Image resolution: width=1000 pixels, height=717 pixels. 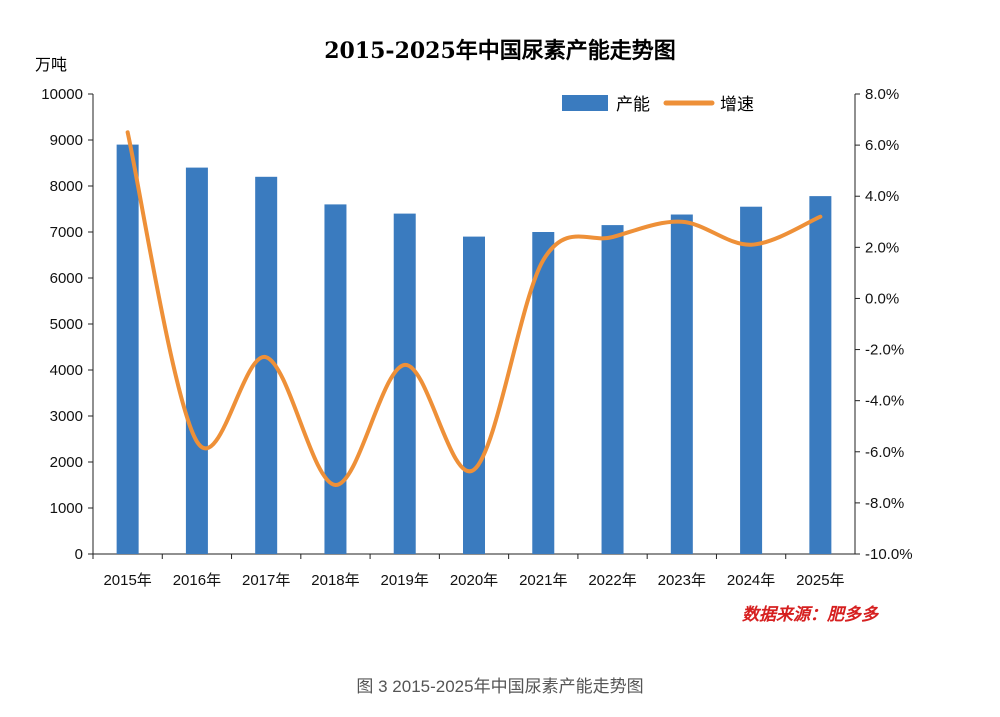 I want to click on legend: 产能 增速, so click(x=658, y=104).